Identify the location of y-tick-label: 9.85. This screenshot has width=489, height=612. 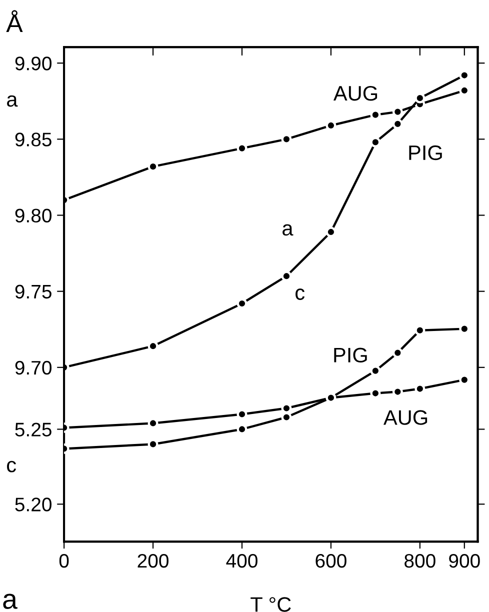
(33, 139).